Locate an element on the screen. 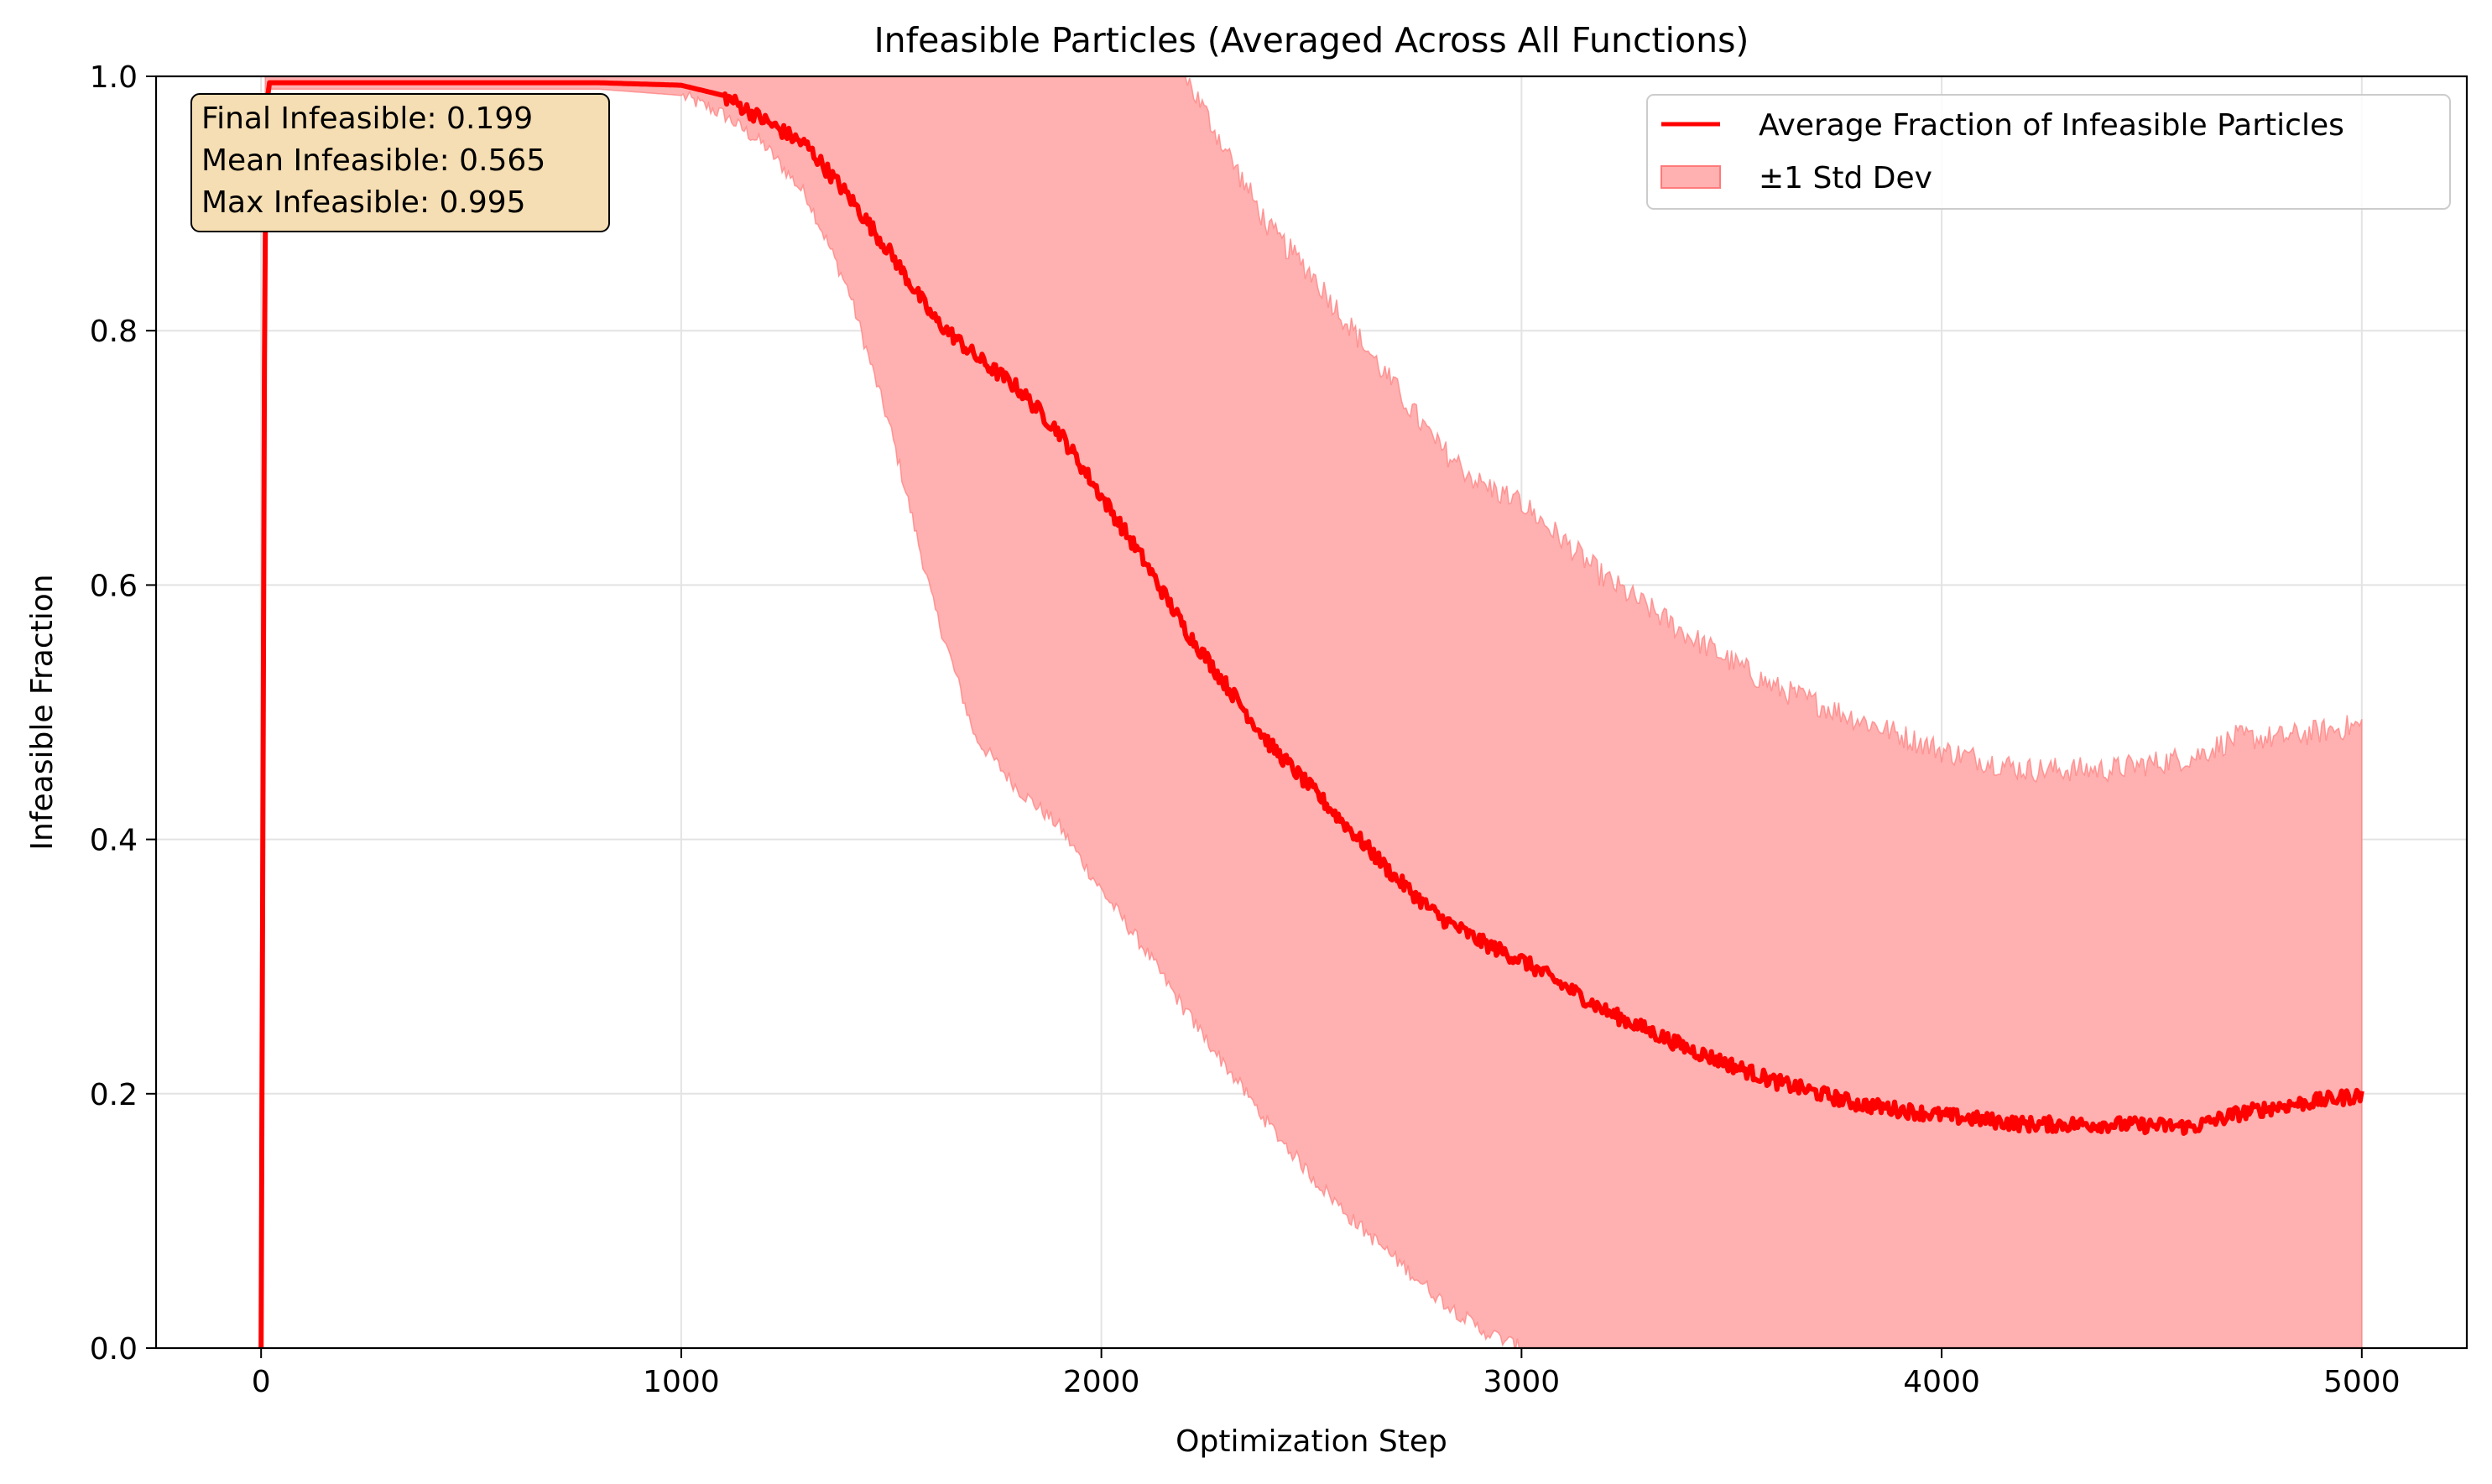 The height and width of the screenshot is (1484, 2492). y-tick-label: 0.6 is located at coordinates (114, 586).